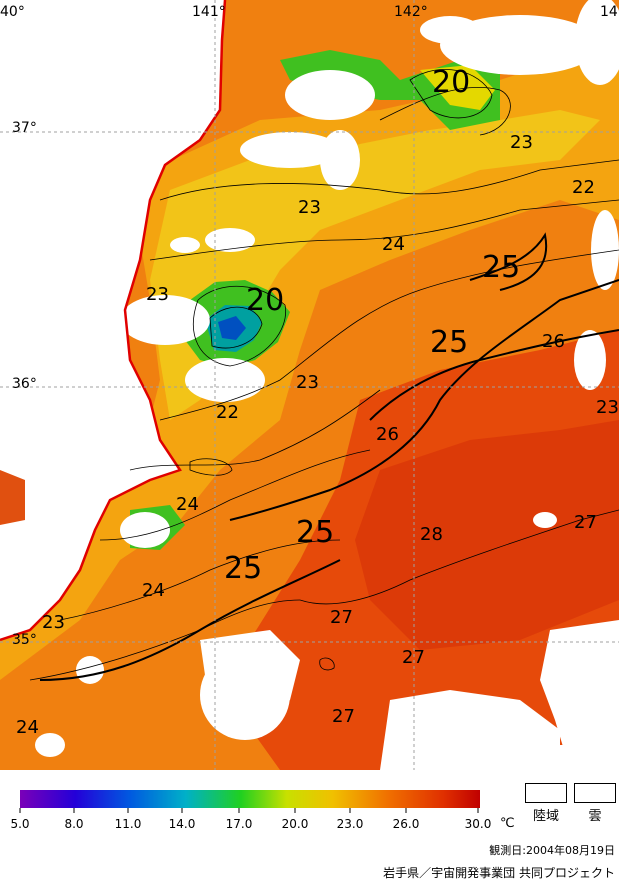  Describe the element at coordinates (295, 824) in the screenshot. I see `colorbar-tick-label: 20.0` at that location.